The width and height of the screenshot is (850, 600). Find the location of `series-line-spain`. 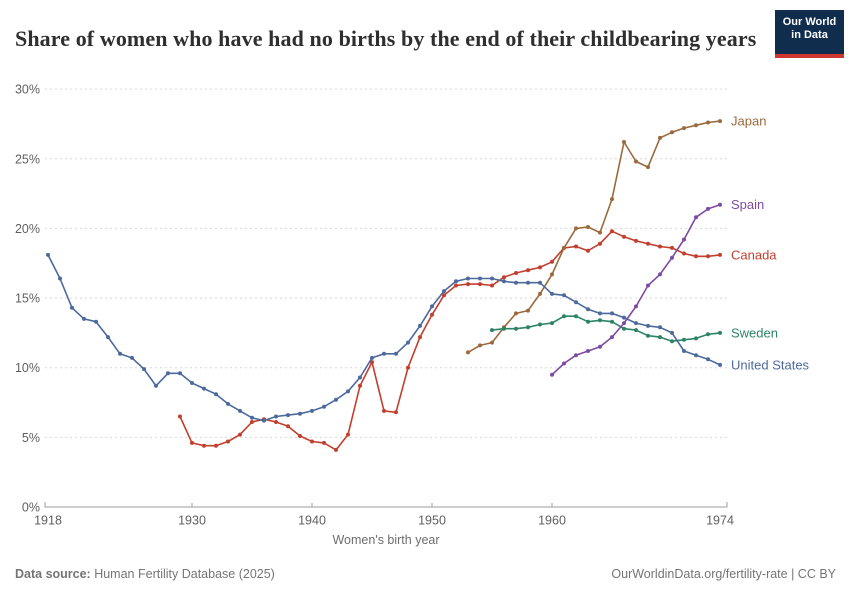

series-line-spain is located at coordinates (636, 289).